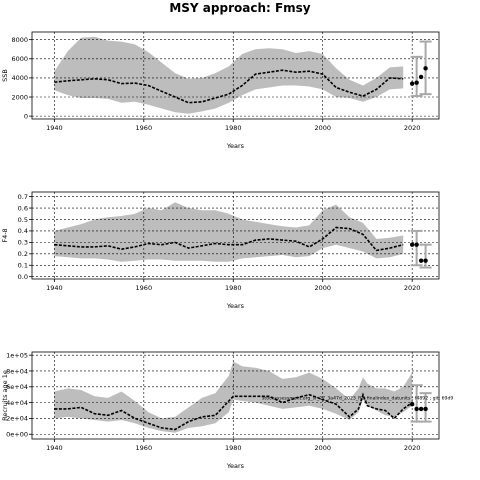 The image size is (480, 480). Describe the element at coordinates (240, 8) in the screenshot. I see `page-title: MSY approach: Fmsy` at that location.